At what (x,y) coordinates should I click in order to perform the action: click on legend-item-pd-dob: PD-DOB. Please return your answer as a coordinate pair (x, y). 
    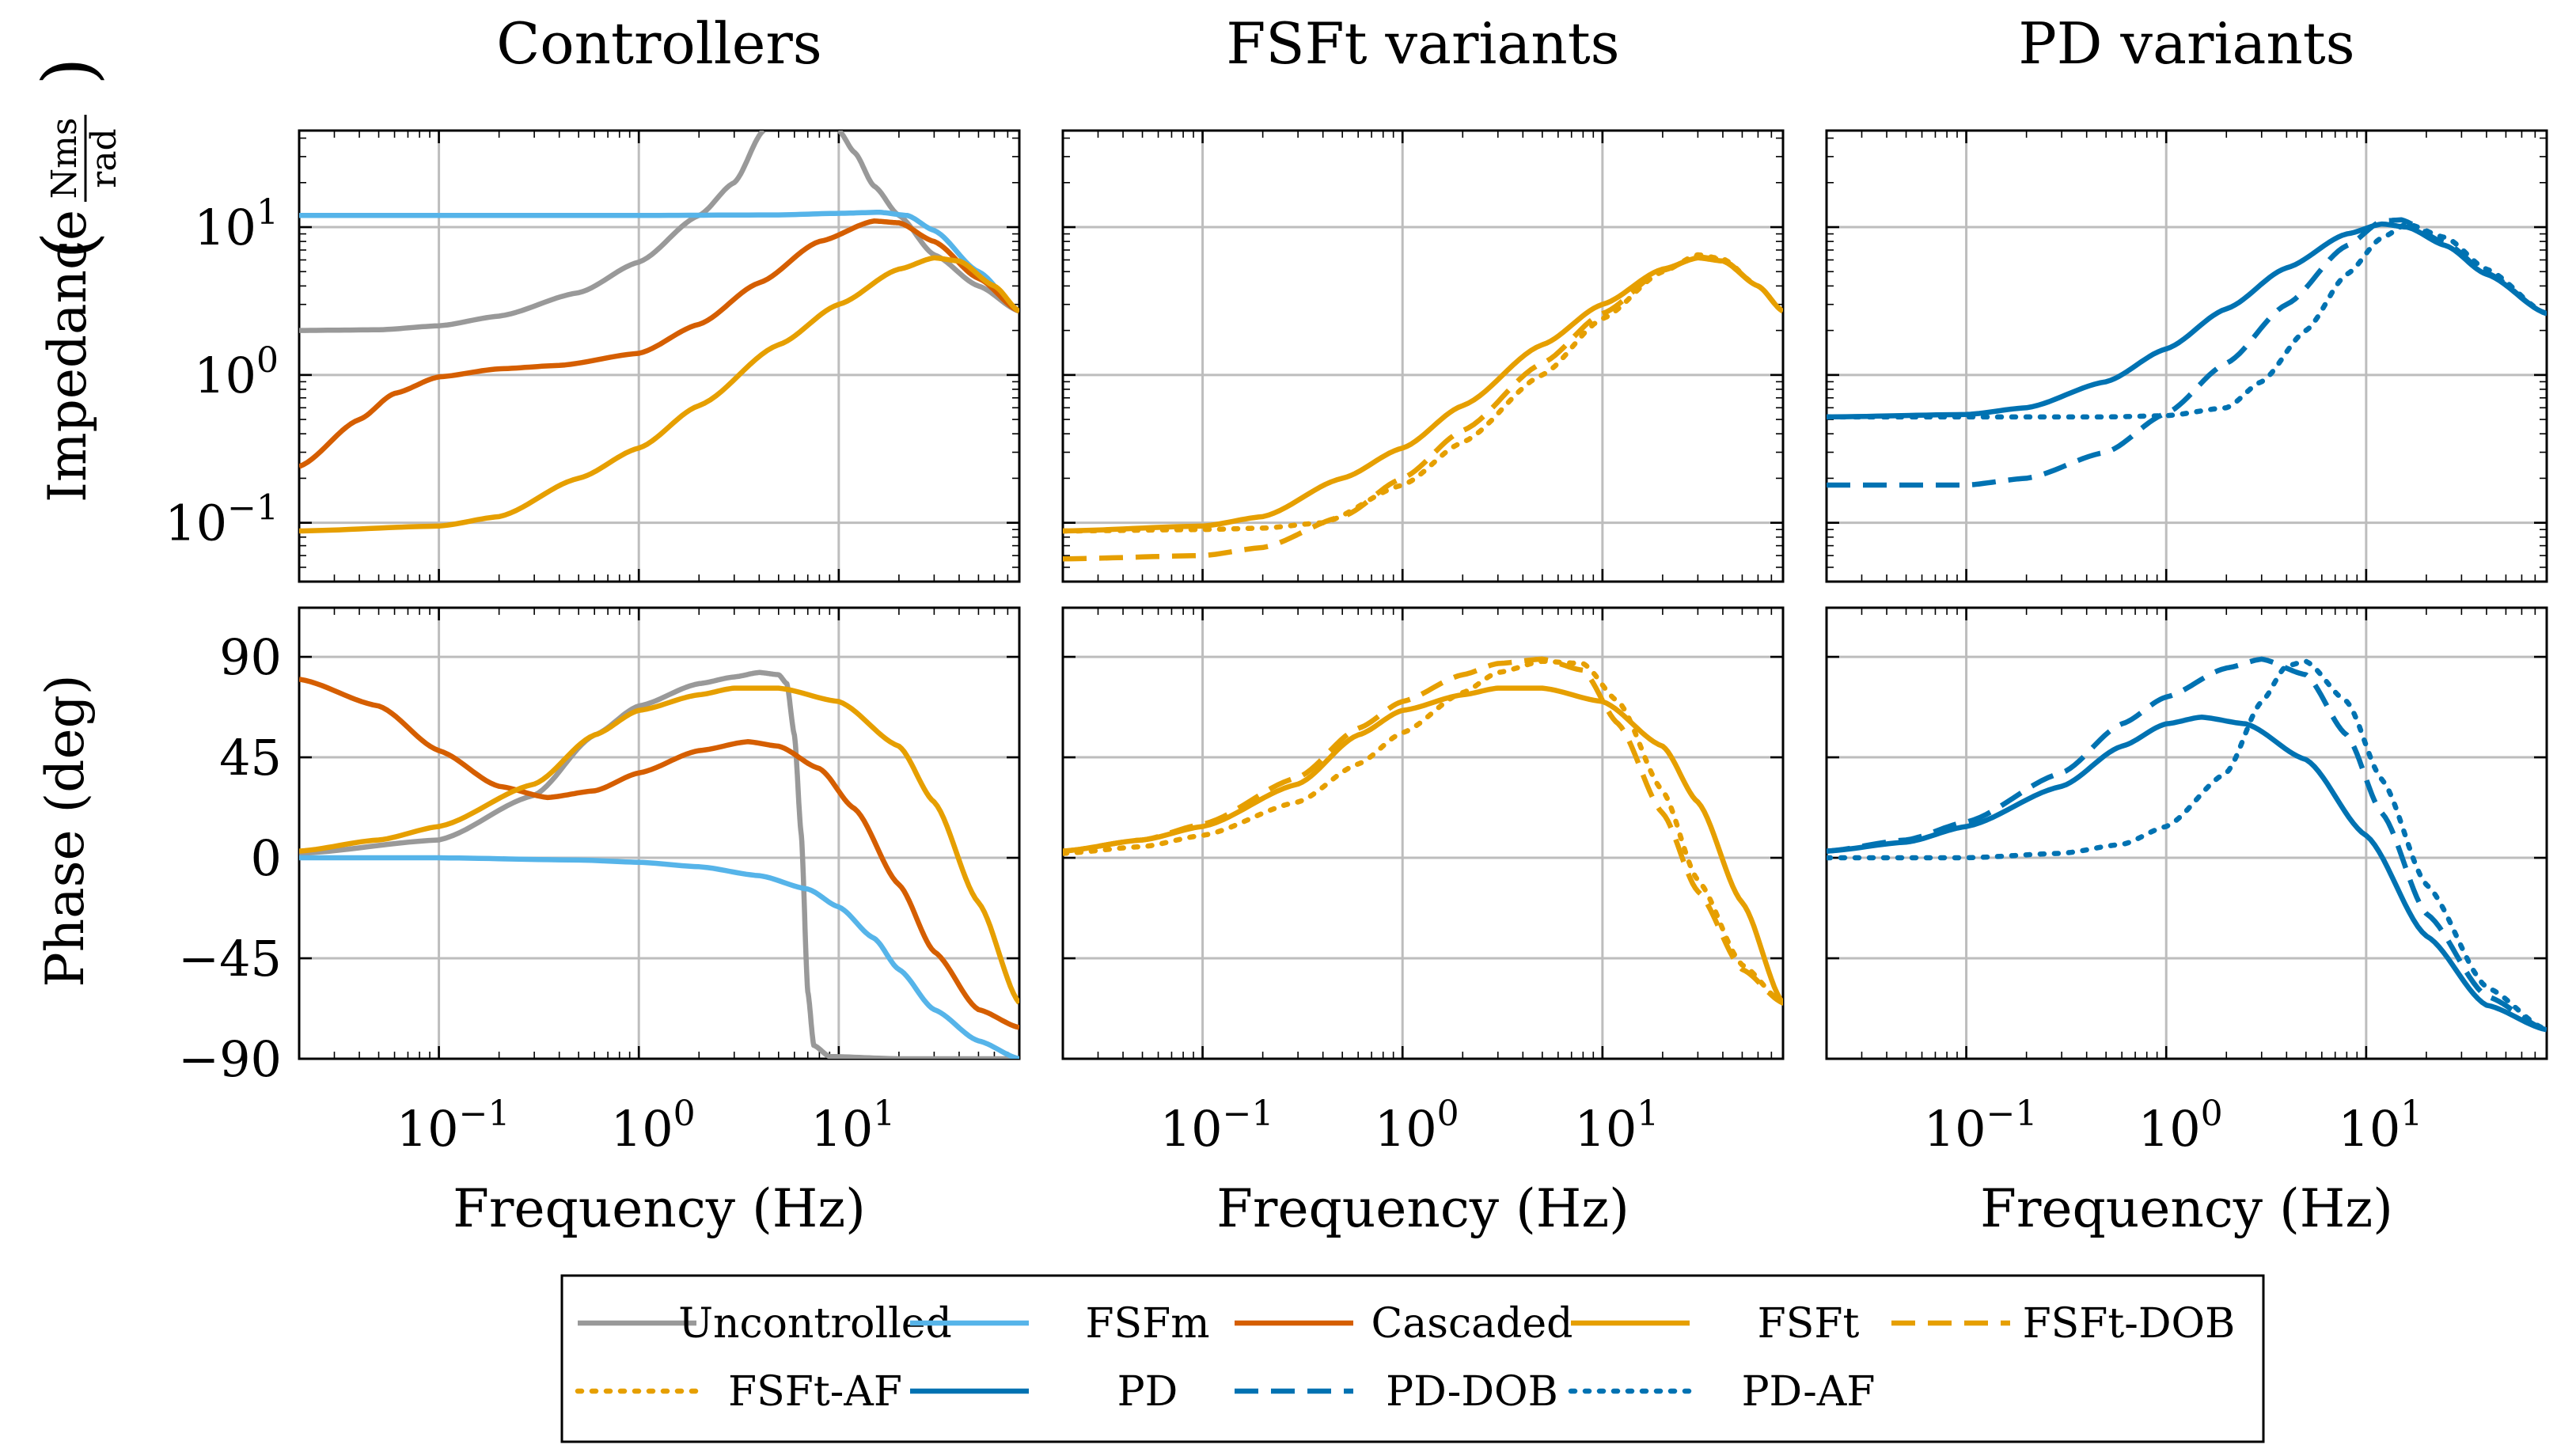
    Looking at the image, I should click on (1396, 1392).